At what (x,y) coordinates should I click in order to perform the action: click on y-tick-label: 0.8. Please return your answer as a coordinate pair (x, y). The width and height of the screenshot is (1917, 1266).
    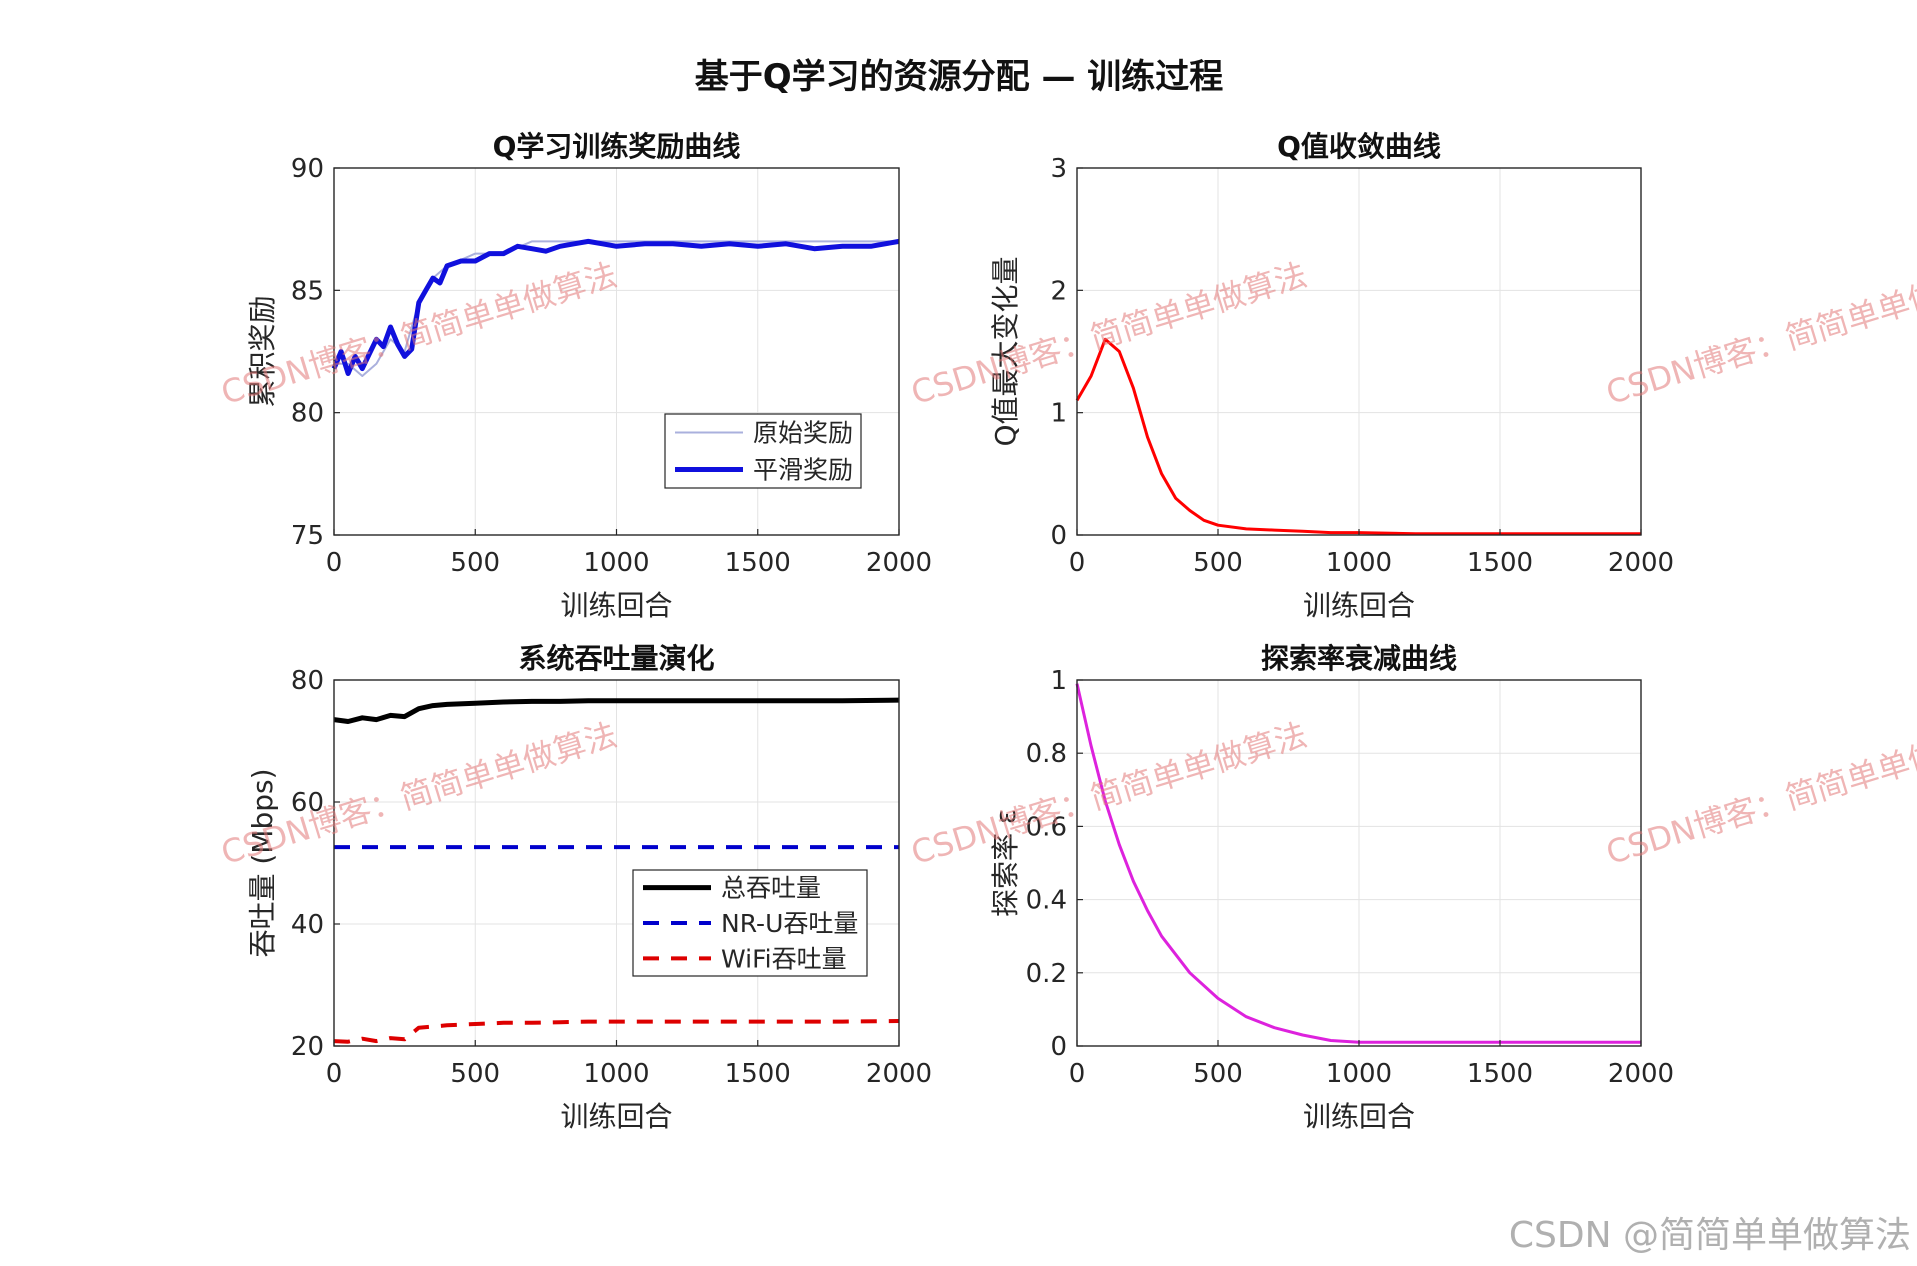
    Looking at the image, I should click on (1046, 754).